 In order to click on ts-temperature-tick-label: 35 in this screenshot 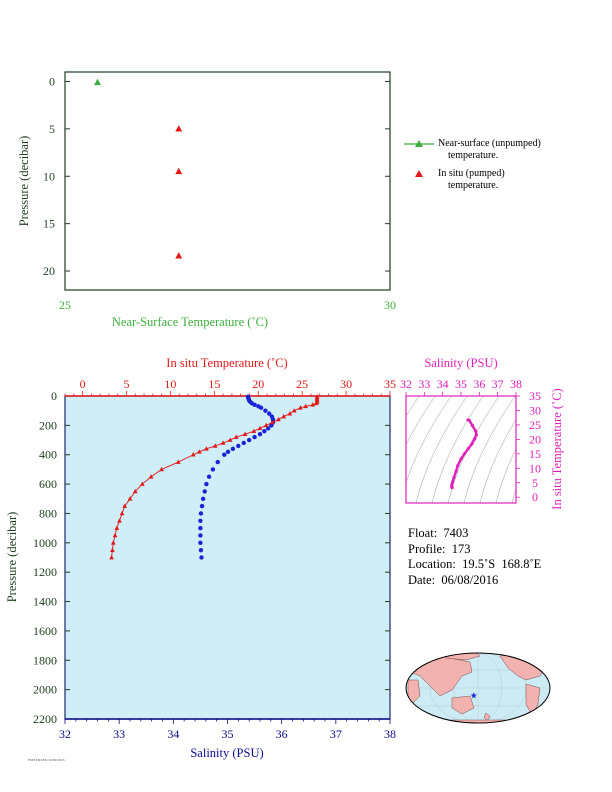, I will do `click(535, 396)`.